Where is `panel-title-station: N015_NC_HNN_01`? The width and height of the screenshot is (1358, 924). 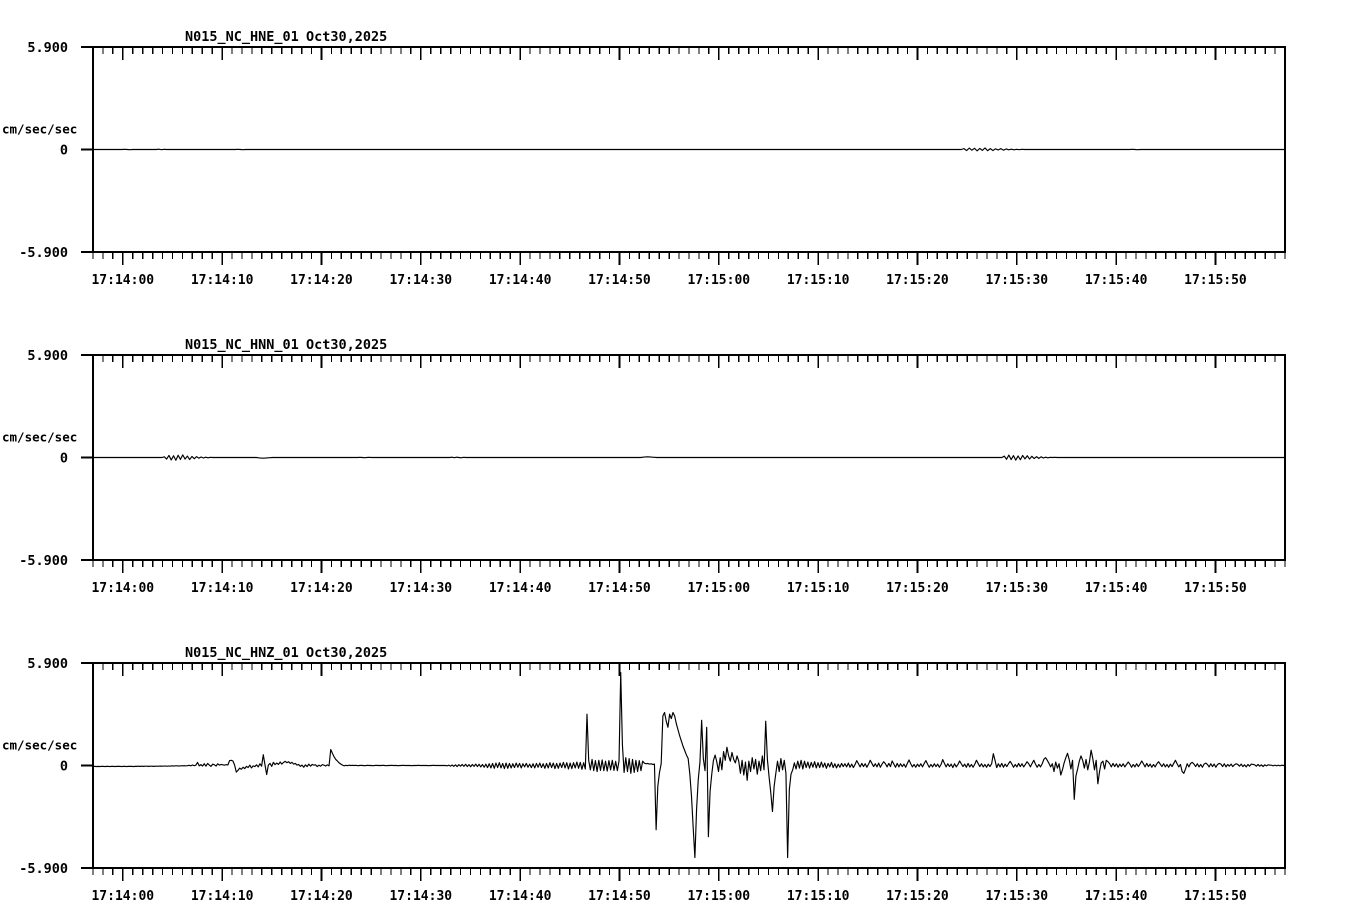
panel-title-station: N015_NC_HNN_01 is located at coordinates (242, 345).